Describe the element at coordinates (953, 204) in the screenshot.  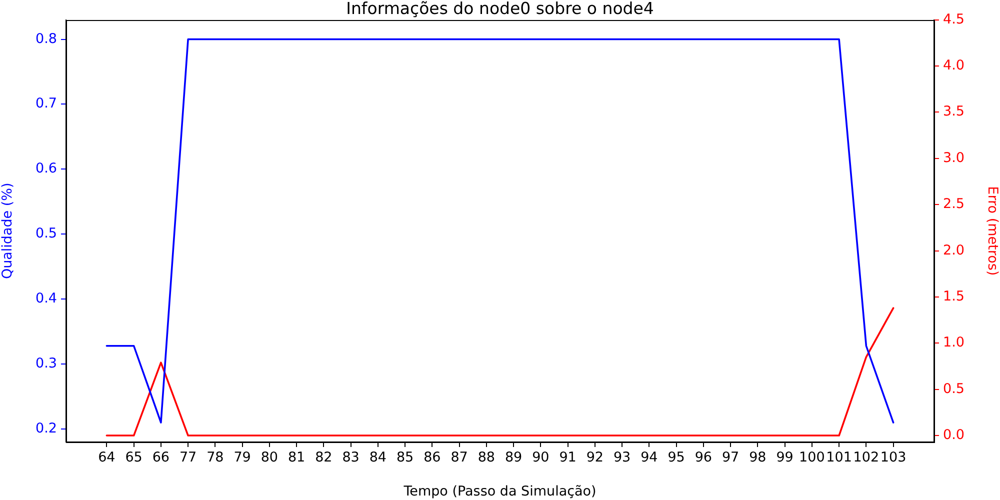
I see `y2-tick-label: 2.5` at that location.